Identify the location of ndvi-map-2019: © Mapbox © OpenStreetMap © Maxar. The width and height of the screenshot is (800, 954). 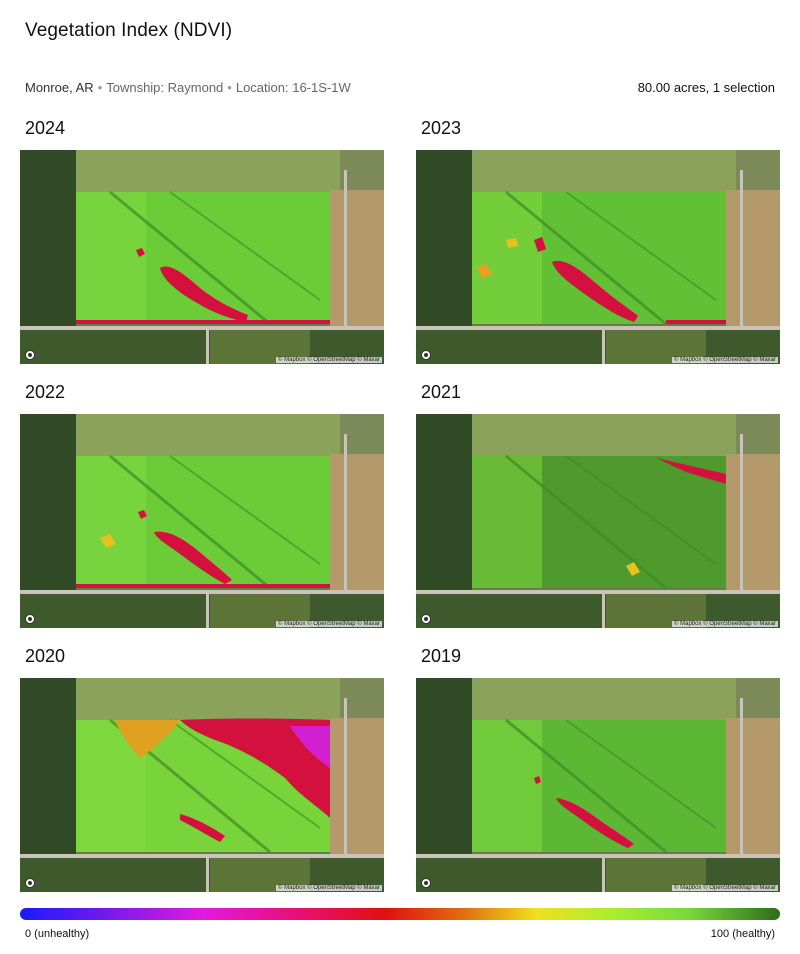
(598, 785).